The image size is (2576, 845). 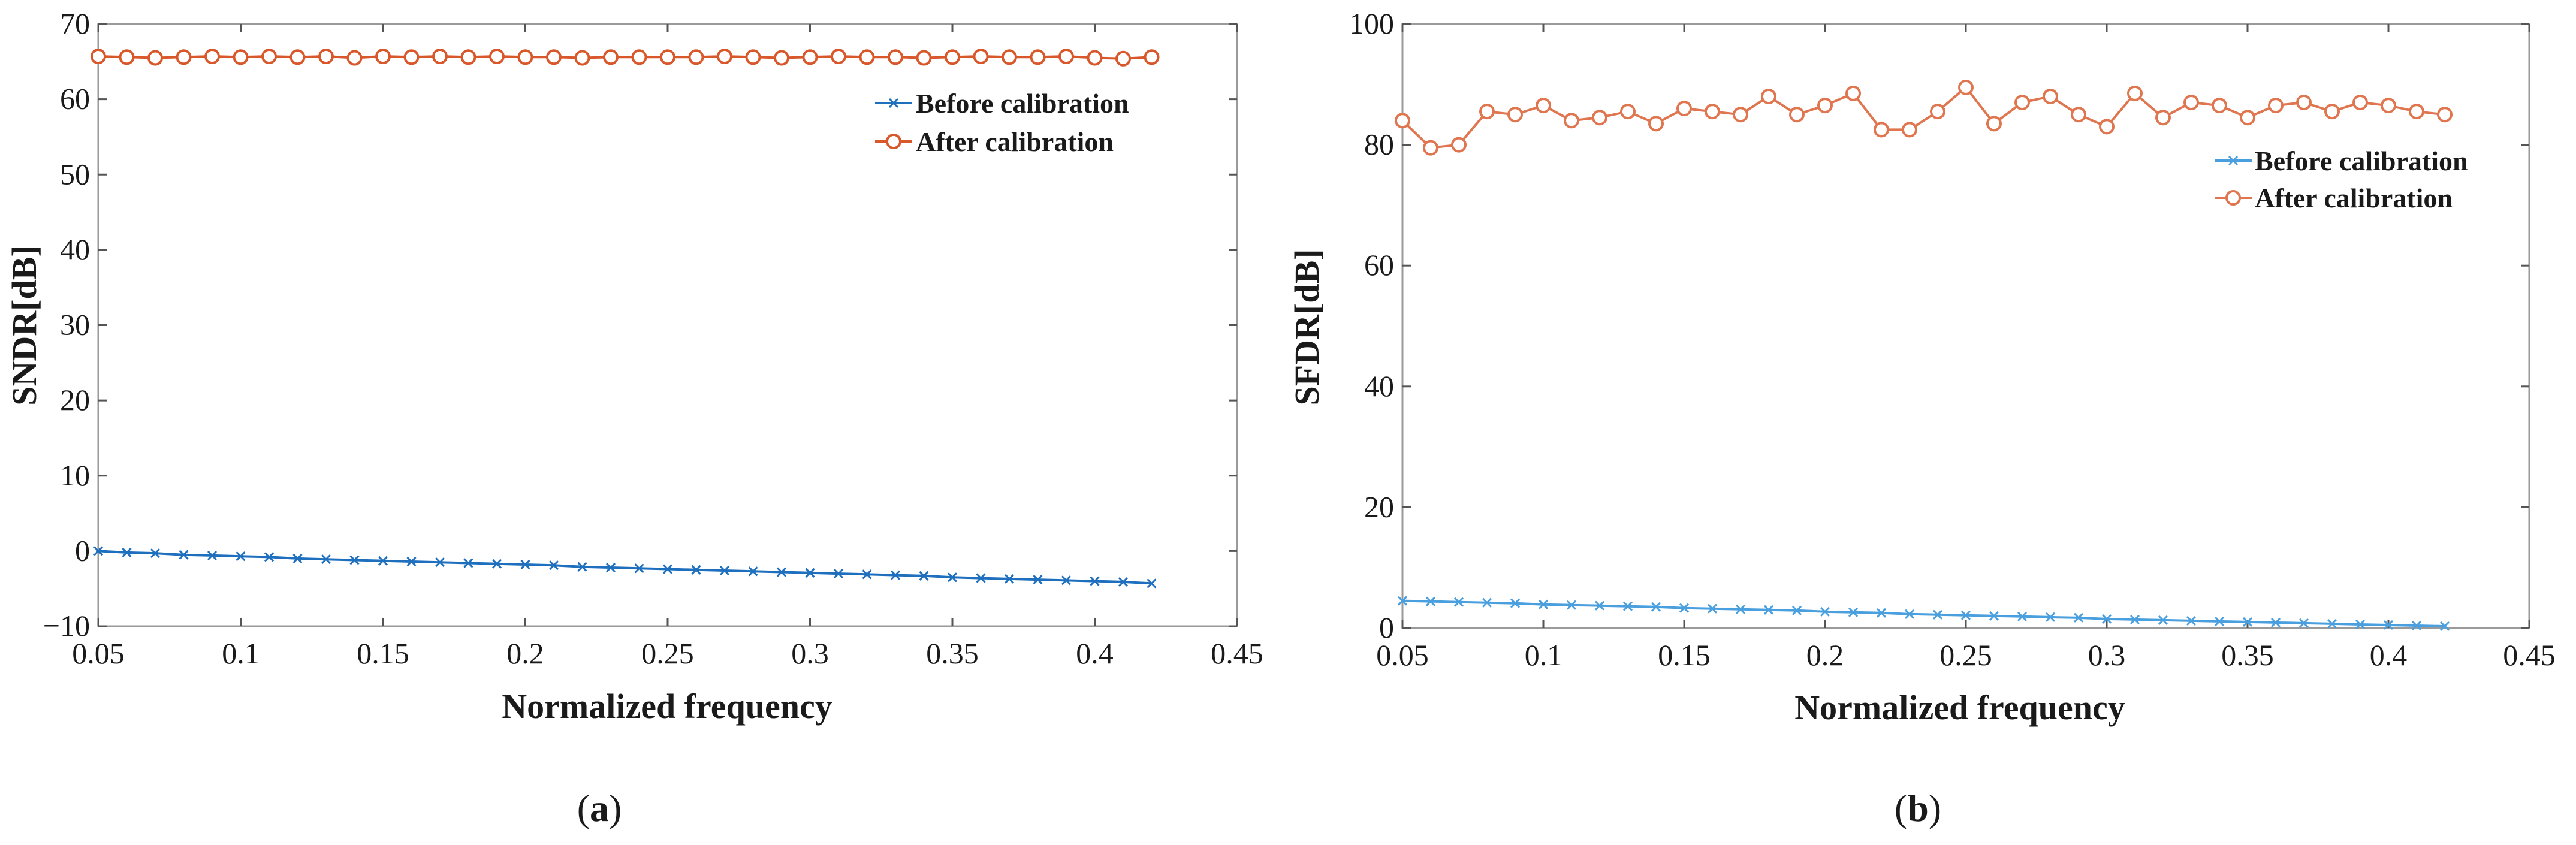 What do you see at coordinates (75, 174) in the screenshot?
I see `panel-a-y-tick-label: 50` at bounding box center [75, 174].